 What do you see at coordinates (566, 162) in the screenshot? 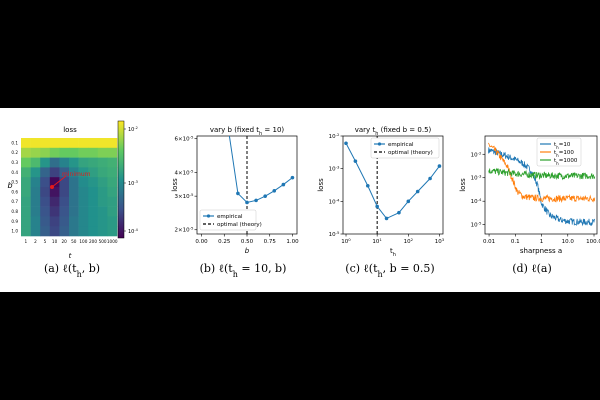
I see `legend-label: th=1000` at bounding box center [566, 162].